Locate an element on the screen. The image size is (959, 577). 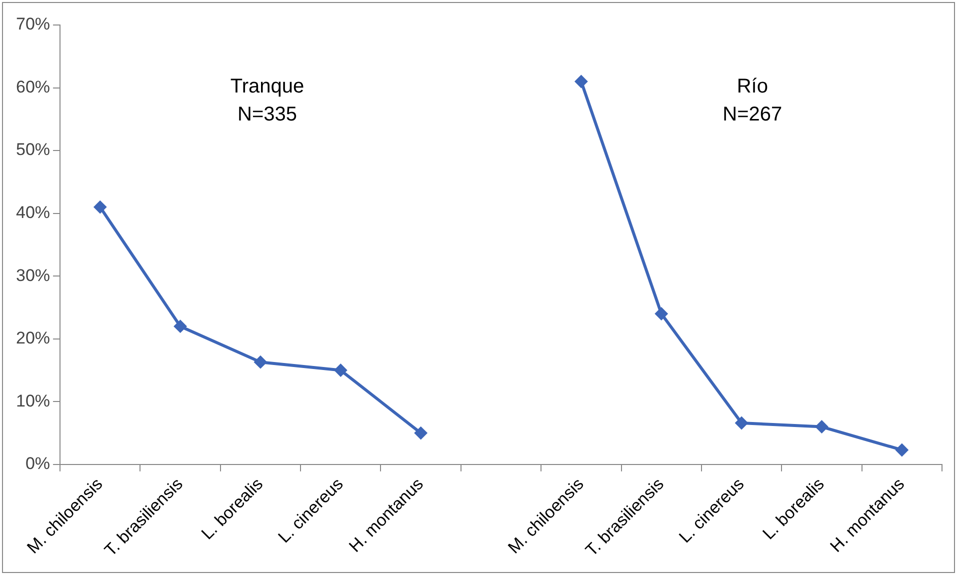
y-tick-label: 0% is located at coordinates (37, 464).